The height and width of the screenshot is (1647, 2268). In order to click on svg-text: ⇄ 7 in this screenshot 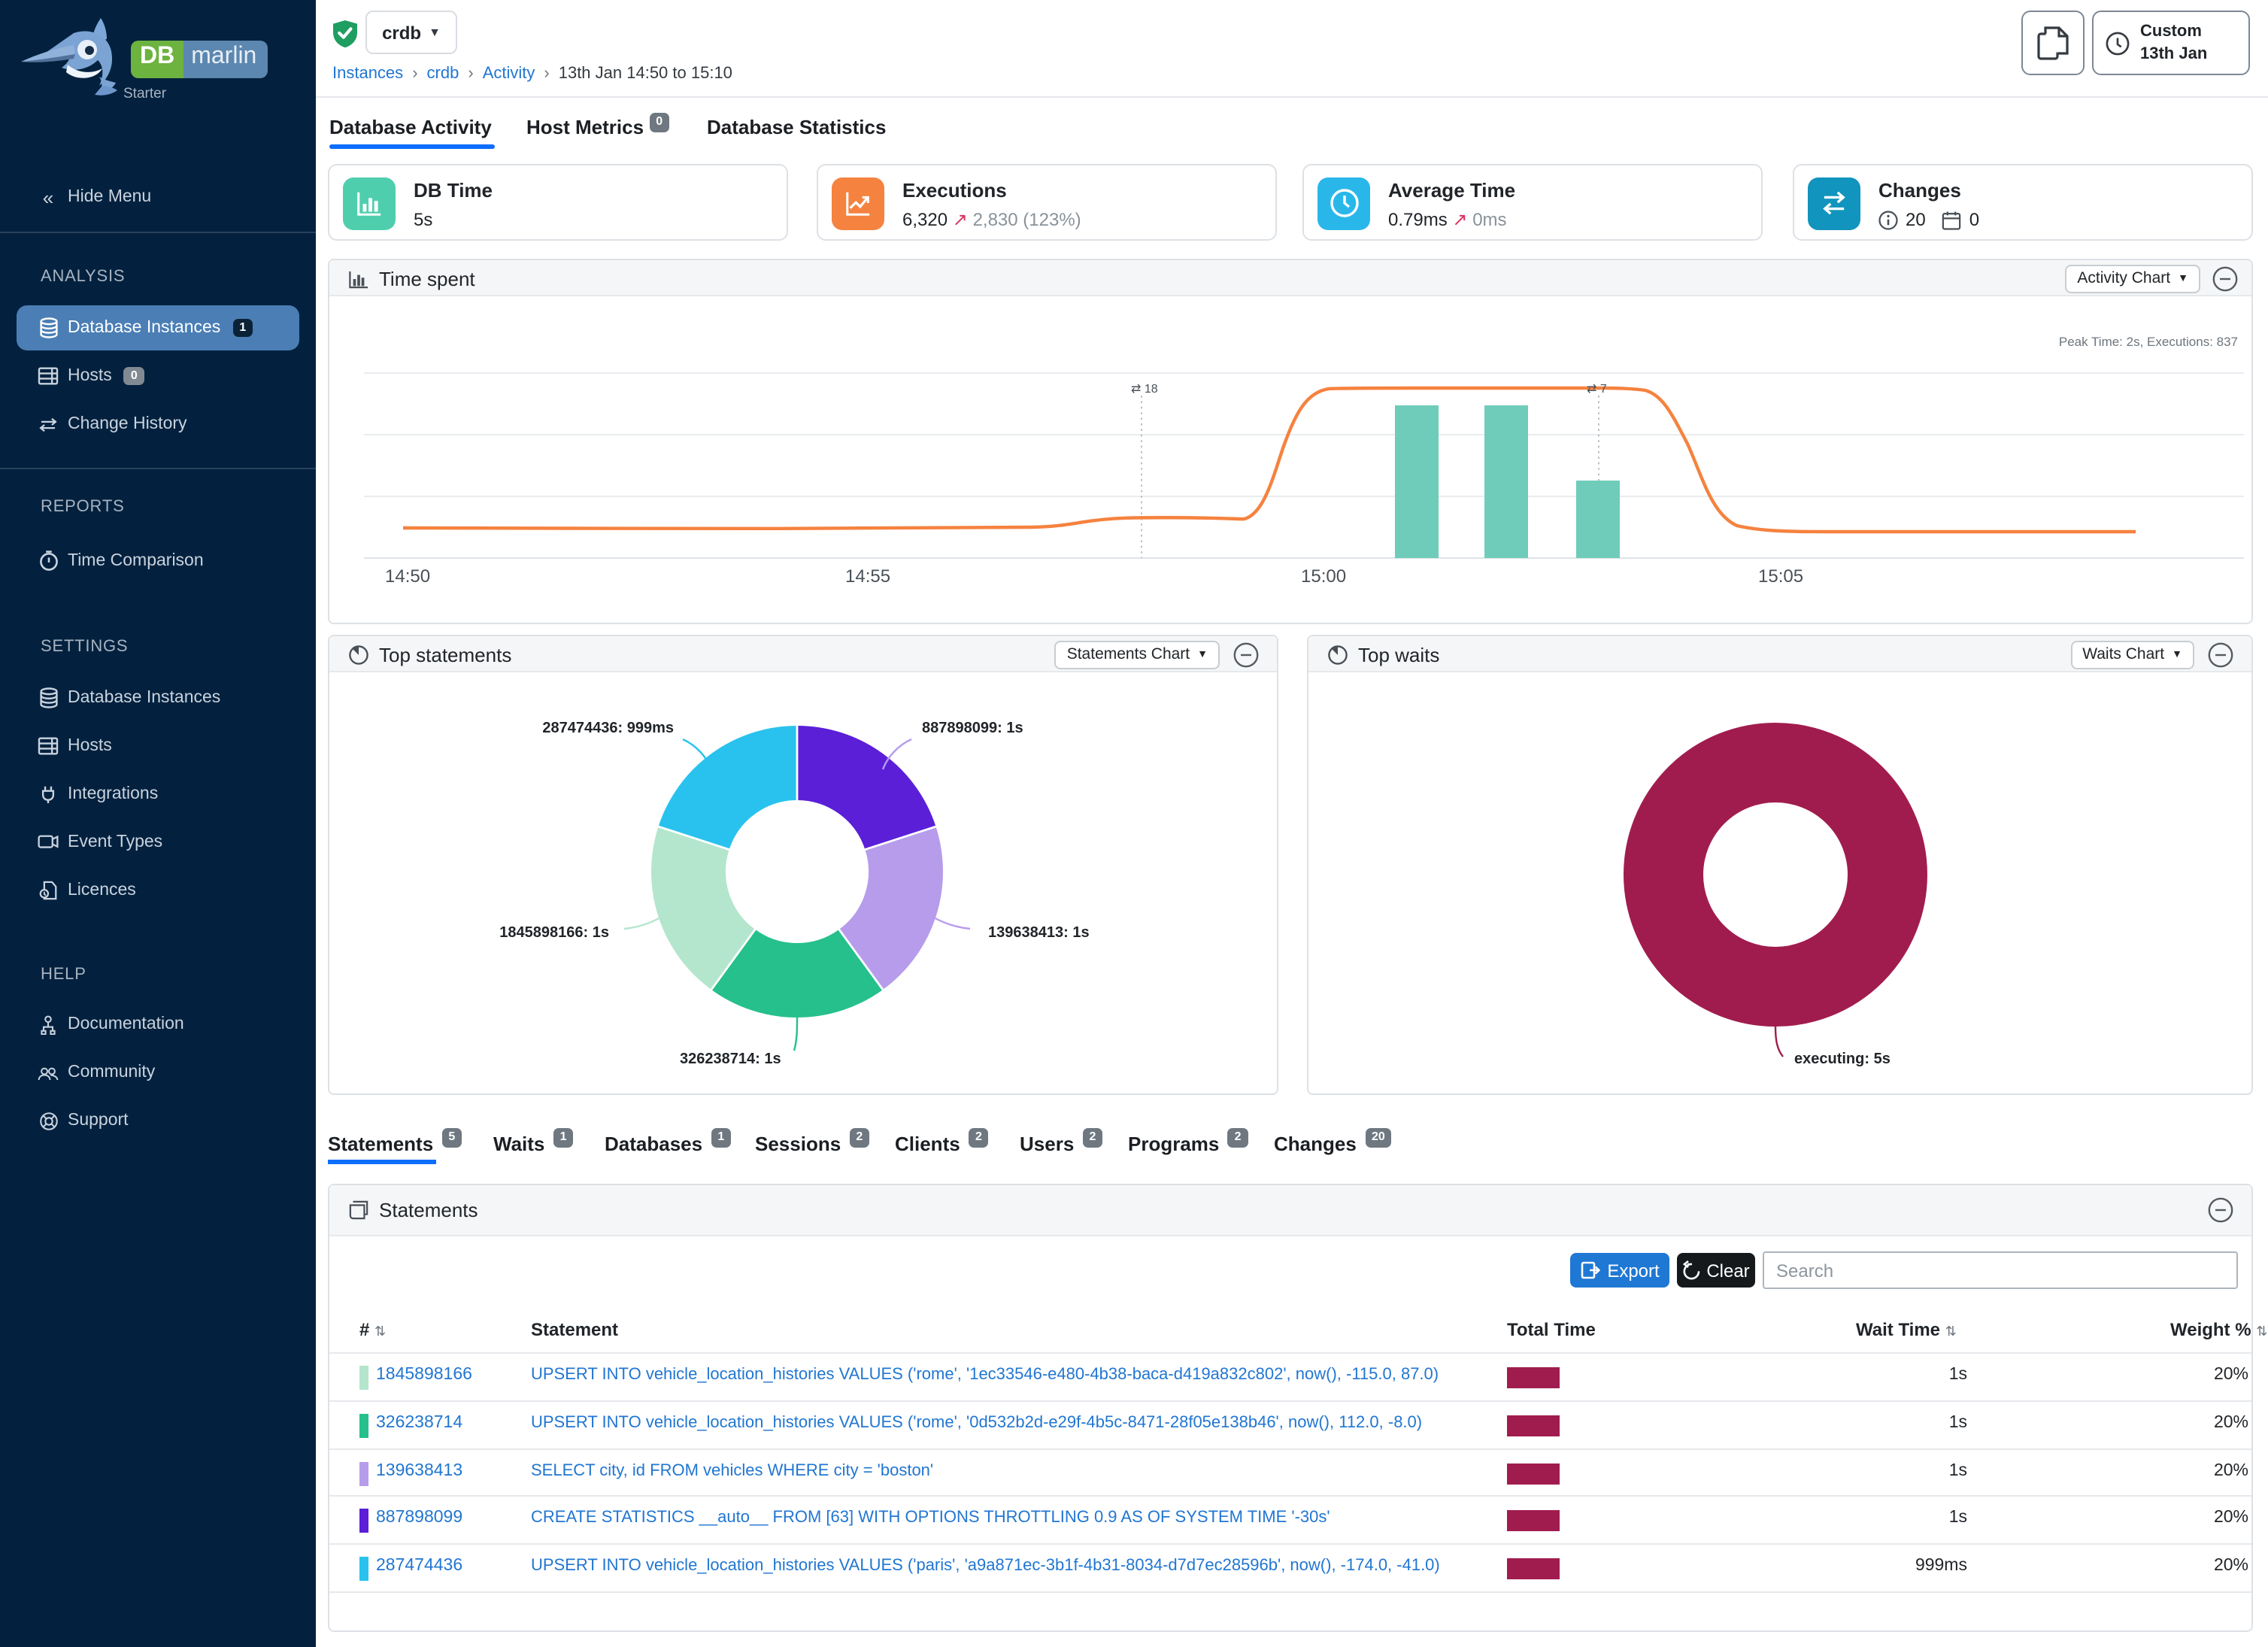, I will do `click(1597, 389)`.